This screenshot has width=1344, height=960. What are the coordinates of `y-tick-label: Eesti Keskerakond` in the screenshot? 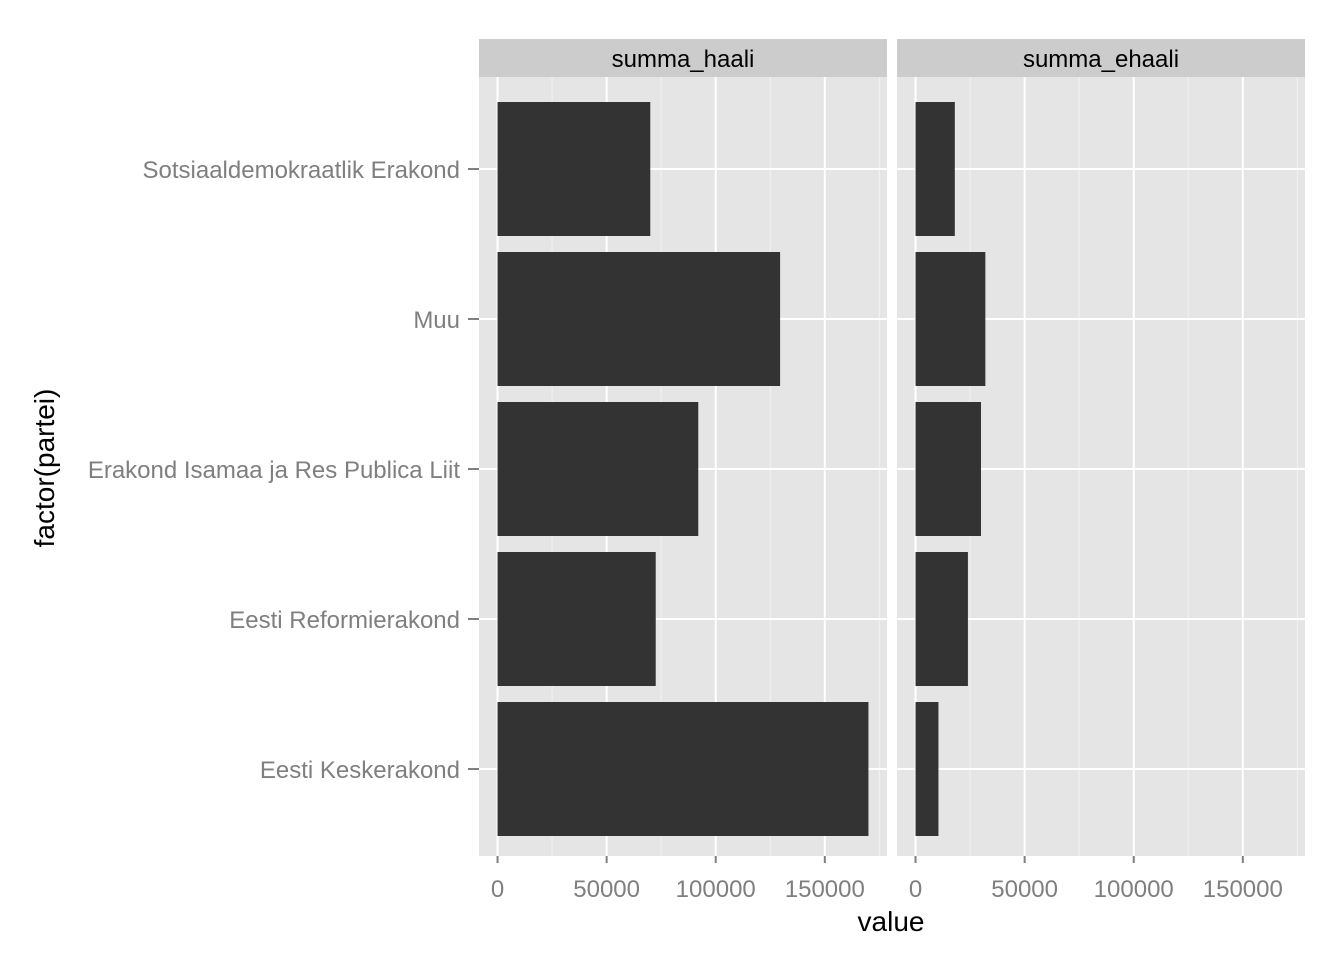 It's located at (360, 770).